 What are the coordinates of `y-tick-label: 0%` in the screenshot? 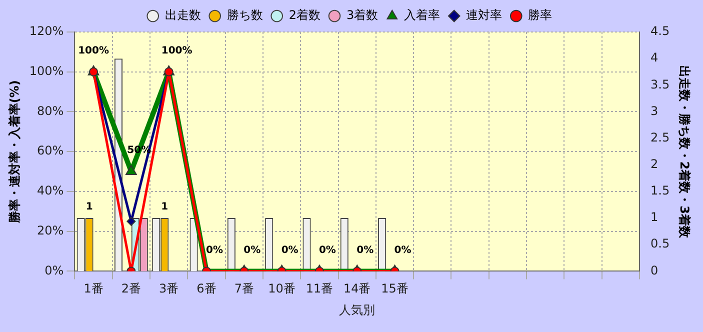 It's located at (54, 270).